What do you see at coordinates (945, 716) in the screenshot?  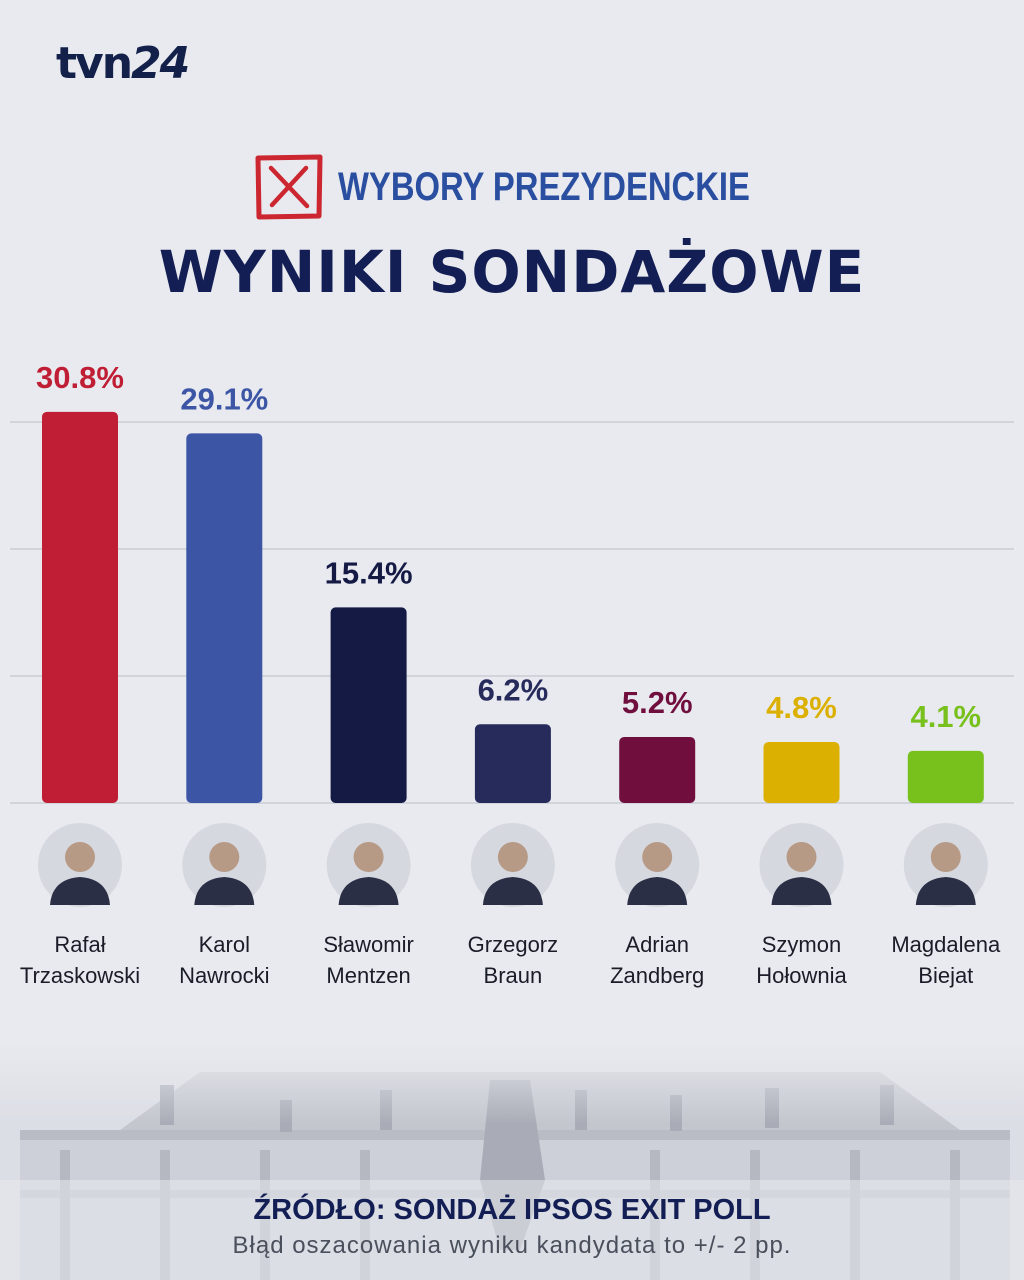 I see `value-label: 4.1%` at bounding box center [945, 716].